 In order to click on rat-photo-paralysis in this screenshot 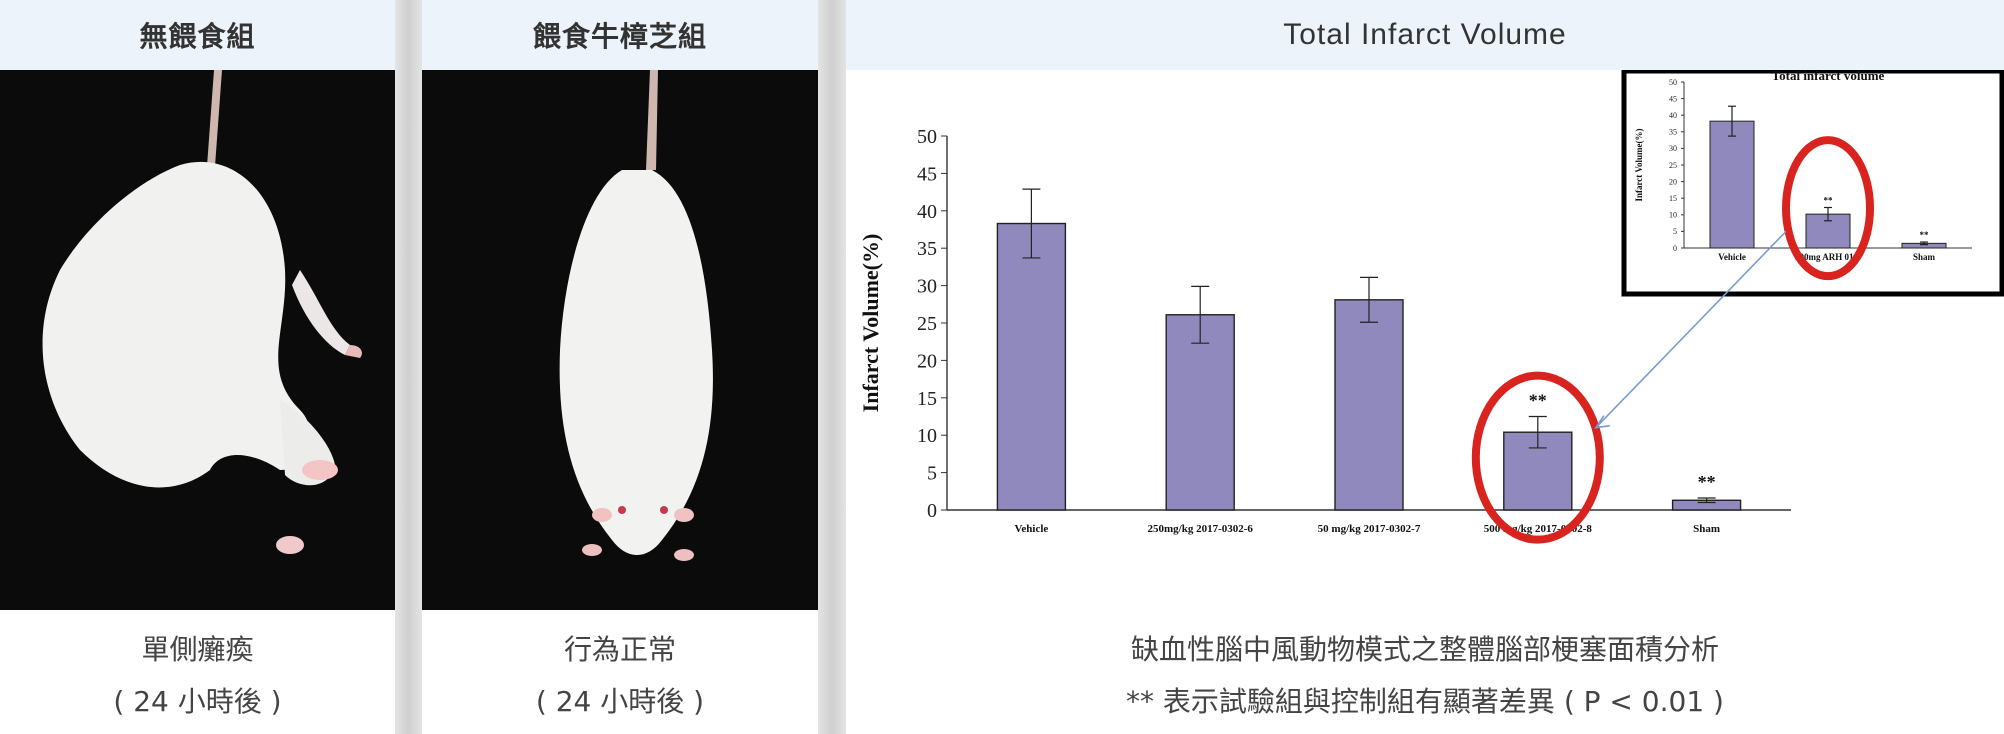, I will do `click(197, 340)`.